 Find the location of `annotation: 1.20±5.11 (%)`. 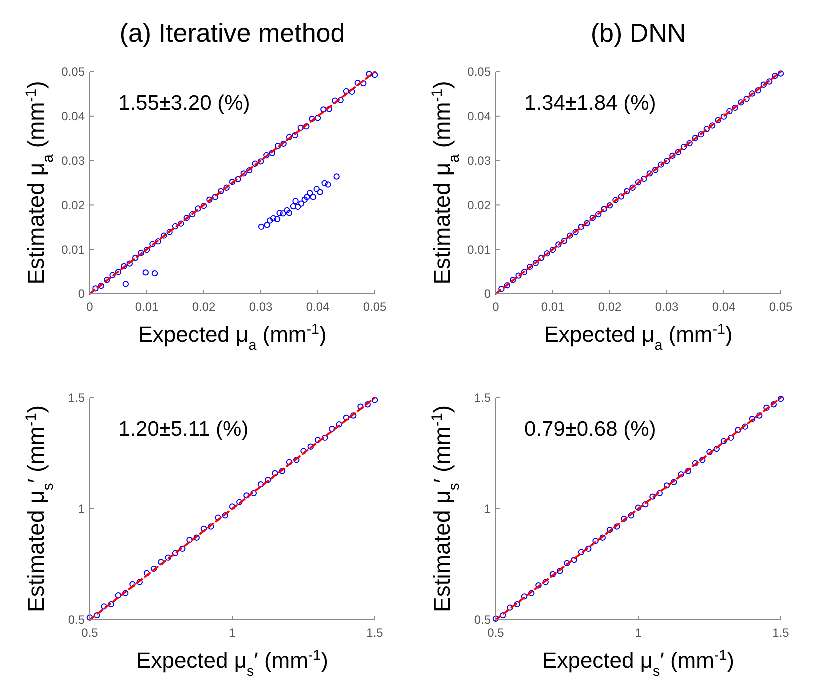

annotation: 1.20±5.11 (%) is located at coordinates (183, 429).